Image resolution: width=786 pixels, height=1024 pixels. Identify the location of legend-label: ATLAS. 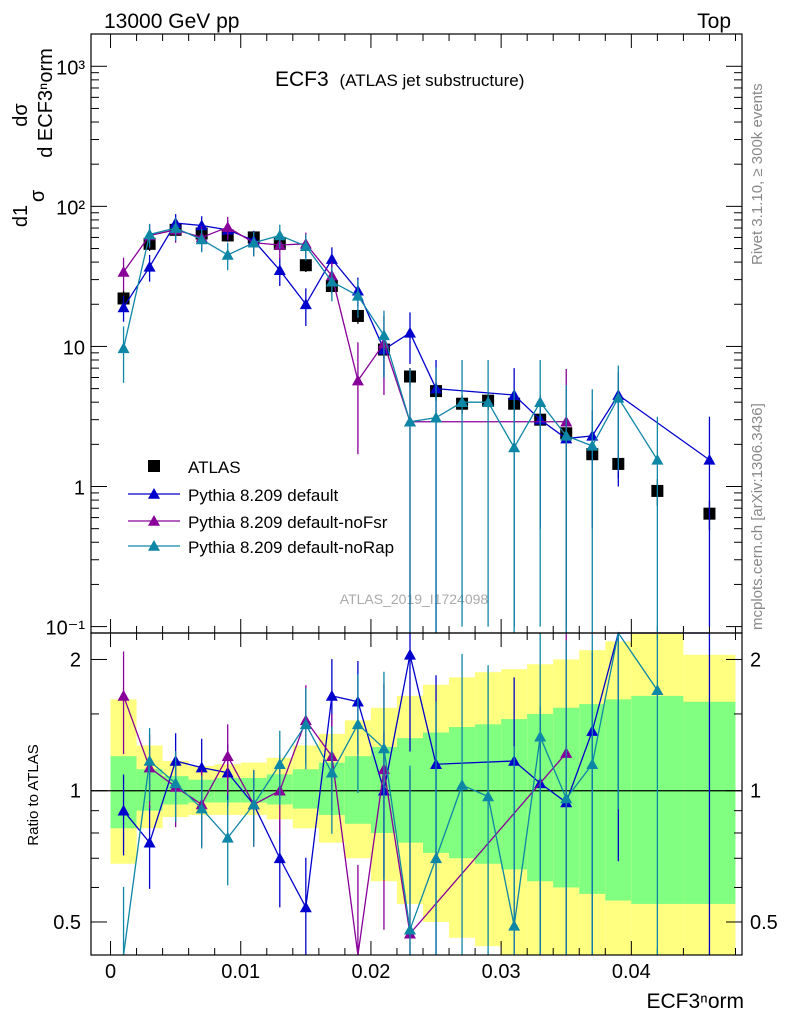
(214, 467).